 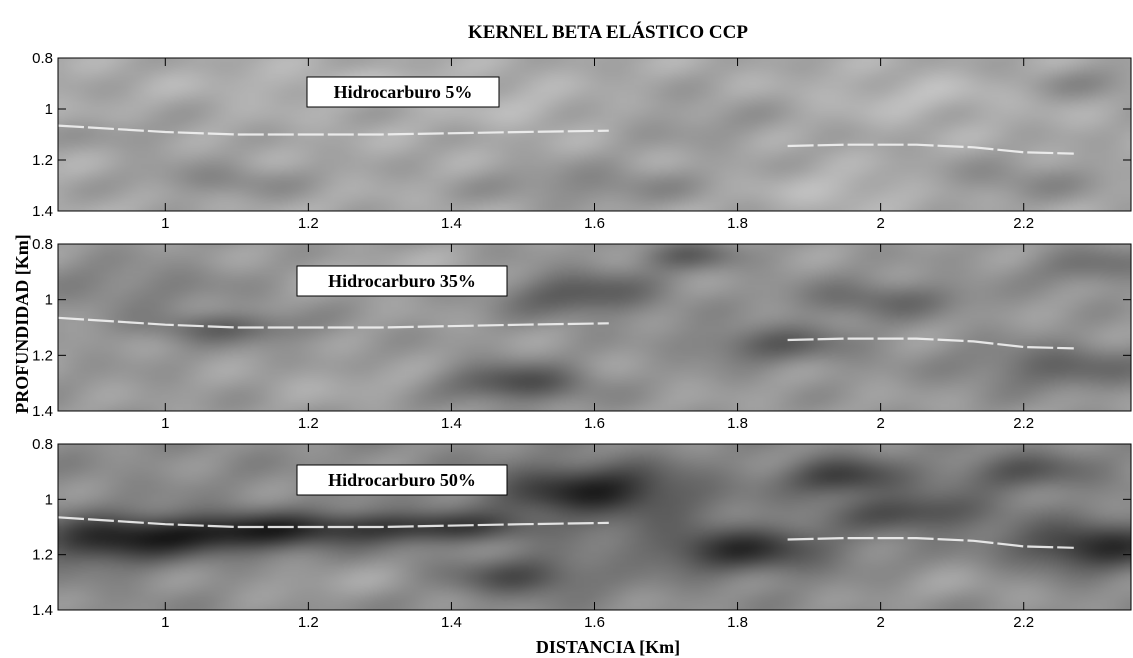 What do you see at coordinates (22, 323) in the screenshot?
I see `y-axis-label: PROFUNDIDAD [Km]` at bounding box center [22, 323].